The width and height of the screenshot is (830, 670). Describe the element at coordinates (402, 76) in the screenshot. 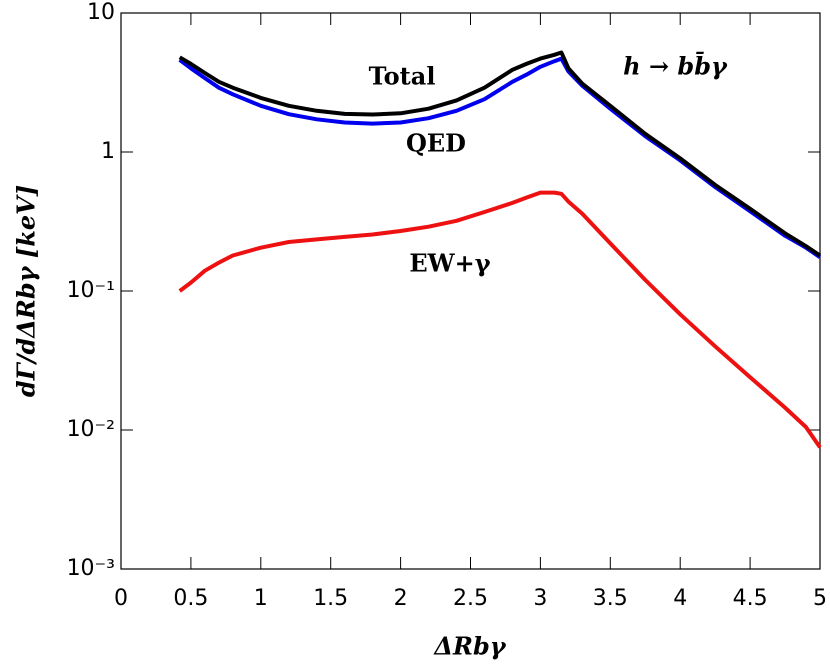

I see `annotation: Total` at that location.